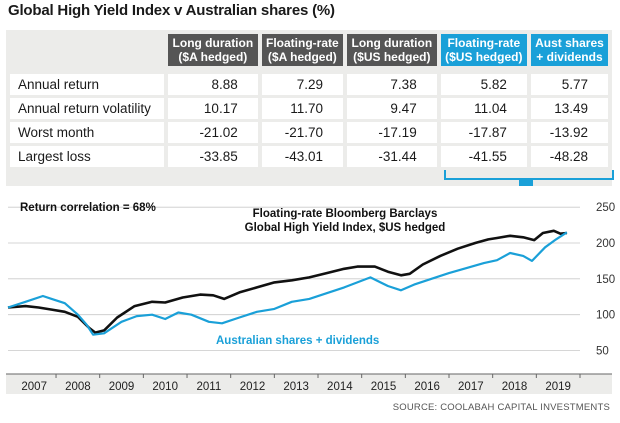 The image size is (620, 423). I want to click on x-tick-label: 2013, so click(296, 387).